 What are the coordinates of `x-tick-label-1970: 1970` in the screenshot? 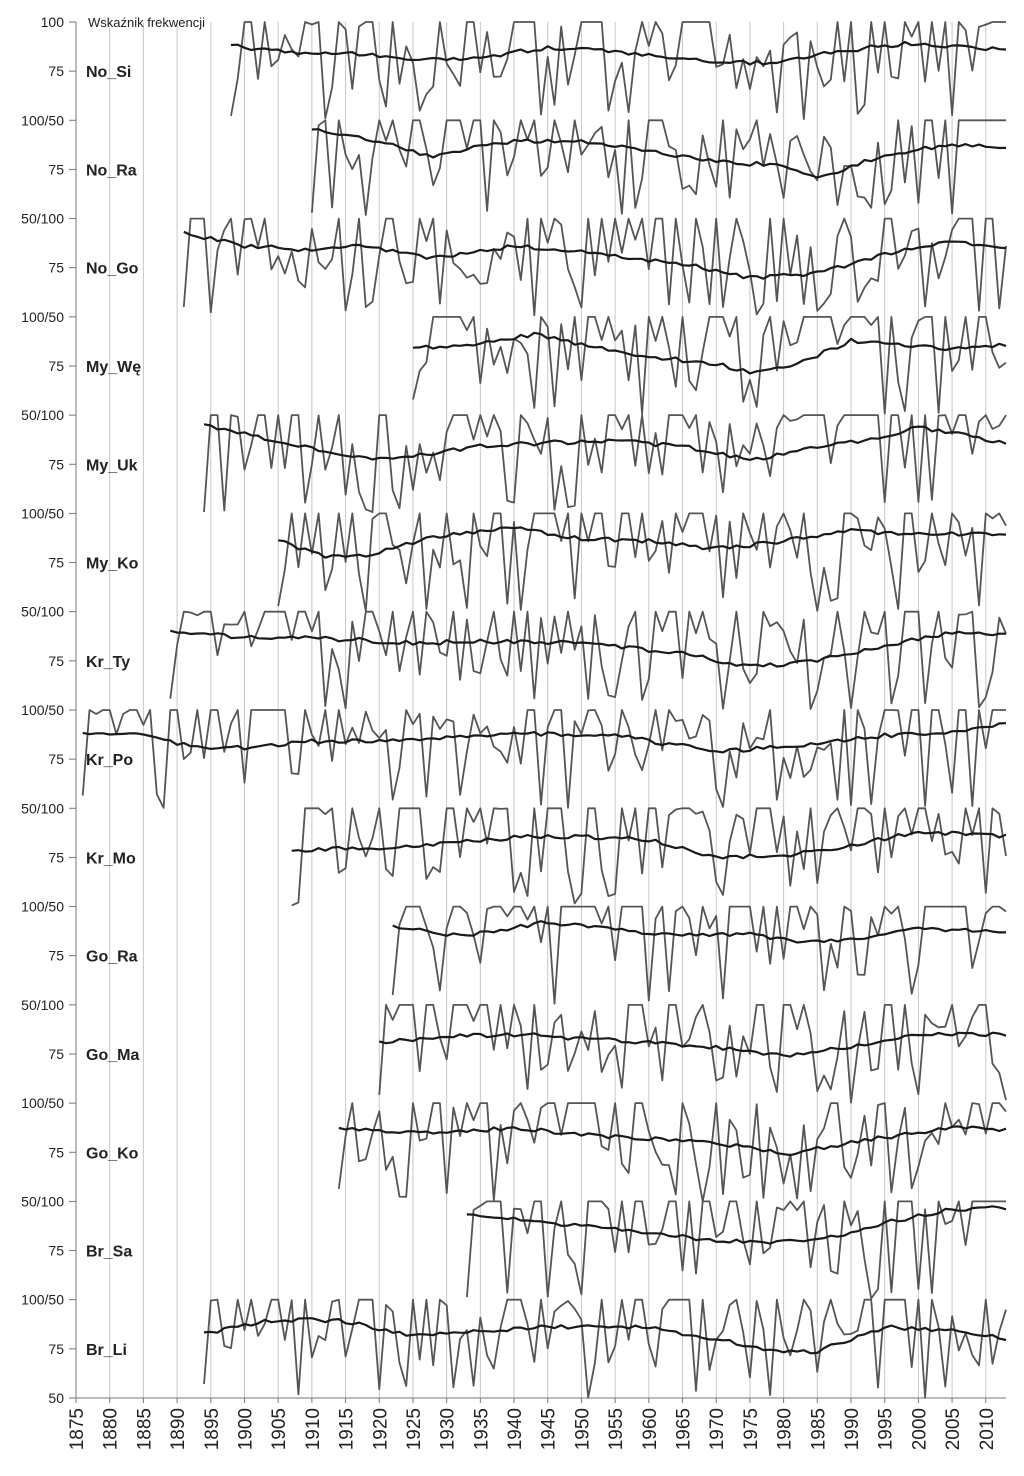 It's located at (717, 1429).